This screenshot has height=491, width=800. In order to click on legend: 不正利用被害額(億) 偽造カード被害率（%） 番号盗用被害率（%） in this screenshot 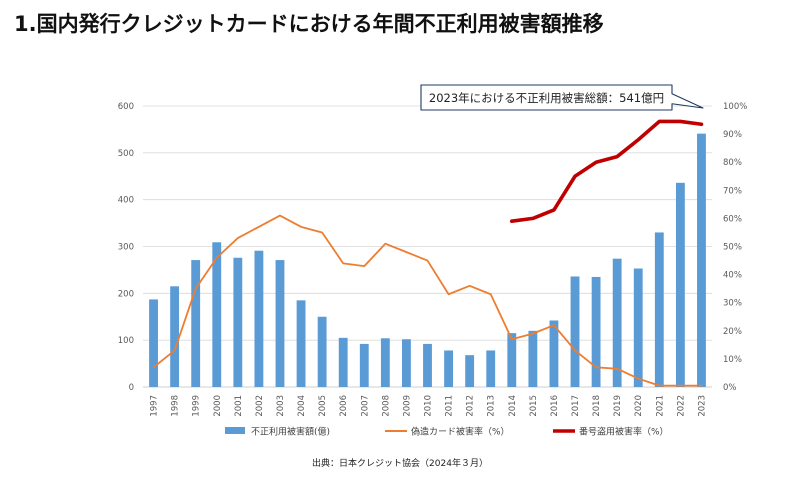, I will do `click(447, 432)`.